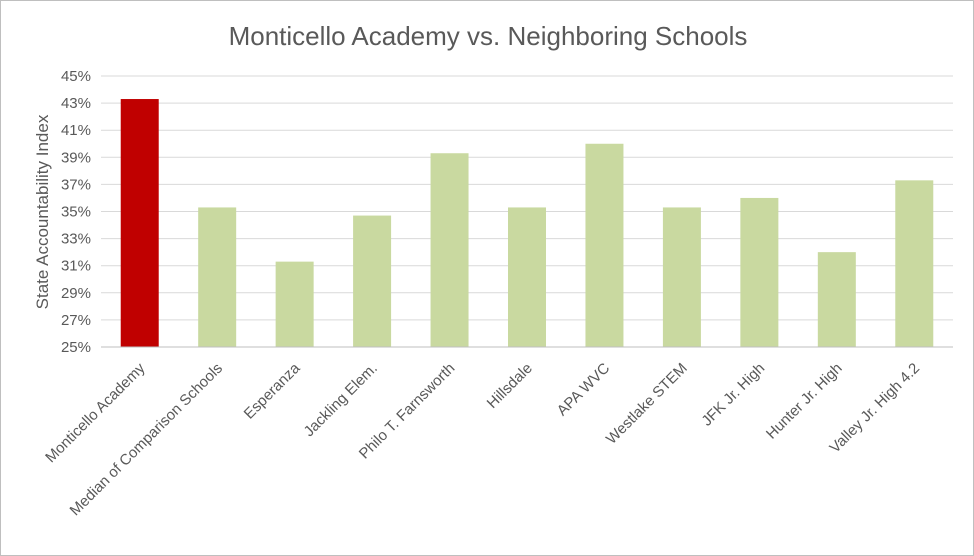 Image resolution: width=974 pixels, height=556 pixels. What do you see at coordinates (146, 439) in the screenshot?
I see `x-tick-label: Median of Comparison Schools` at bounding box center [146, 439].